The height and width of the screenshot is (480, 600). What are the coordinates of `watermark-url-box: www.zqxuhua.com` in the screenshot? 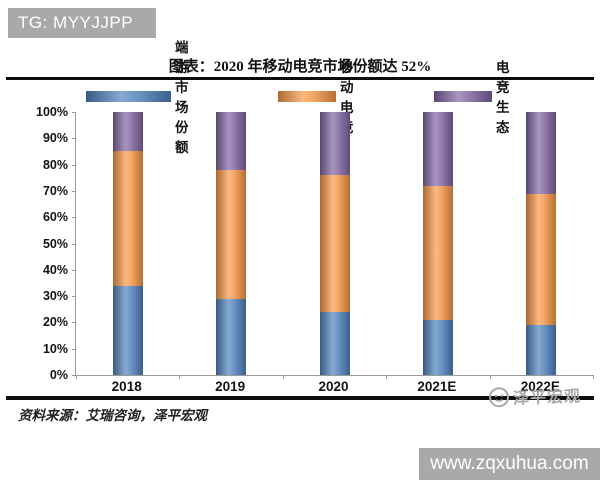 It's located at (509, 464).